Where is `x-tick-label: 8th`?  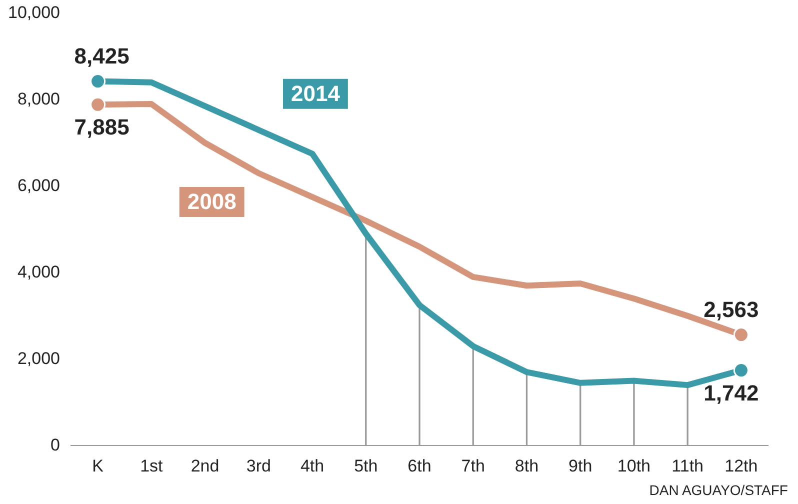
x-tick-label: 8th is located at coordinates (526, 466).